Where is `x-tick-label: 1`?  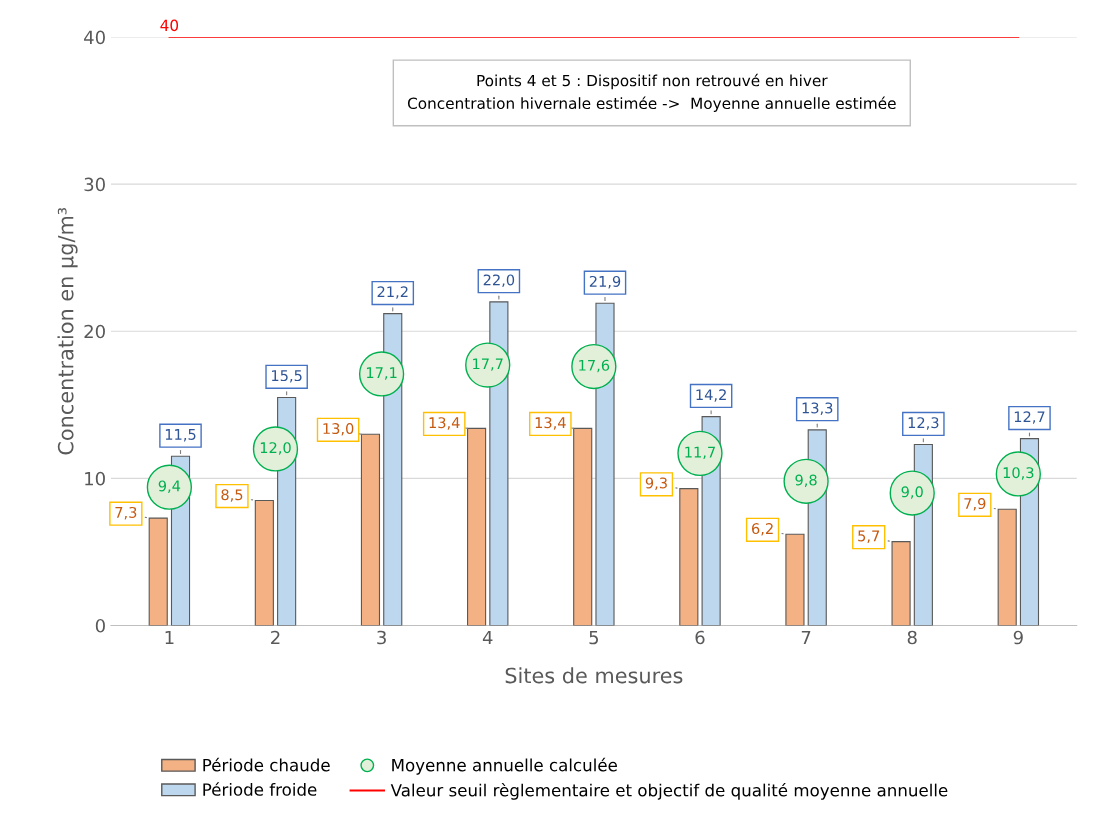
x-tick-label: 1 is located at coordinates (169, 637).